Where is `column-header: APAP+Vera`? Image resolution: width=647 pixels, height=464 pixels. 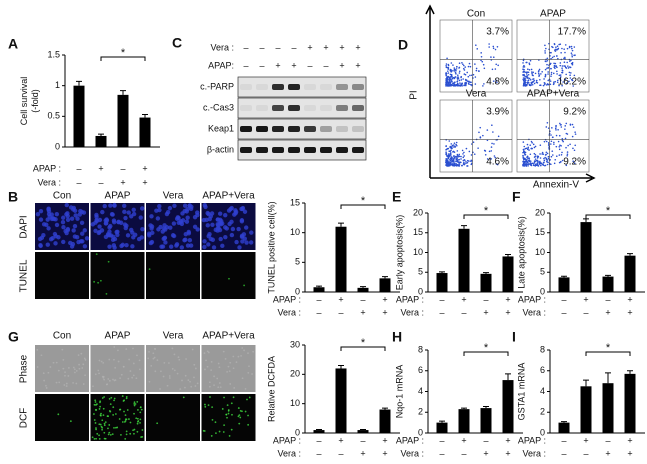 column-header: APAP+Vera is located at coordinates (228, 336).